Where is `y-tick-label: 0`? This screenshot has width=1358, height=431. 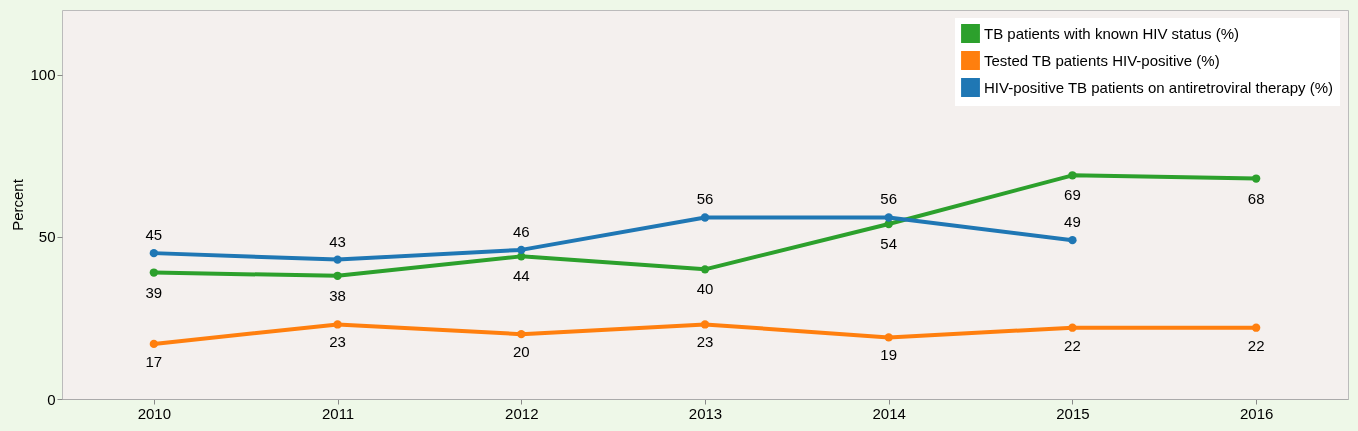 y-tick-label: 0 is located at coordinates (51, 399).